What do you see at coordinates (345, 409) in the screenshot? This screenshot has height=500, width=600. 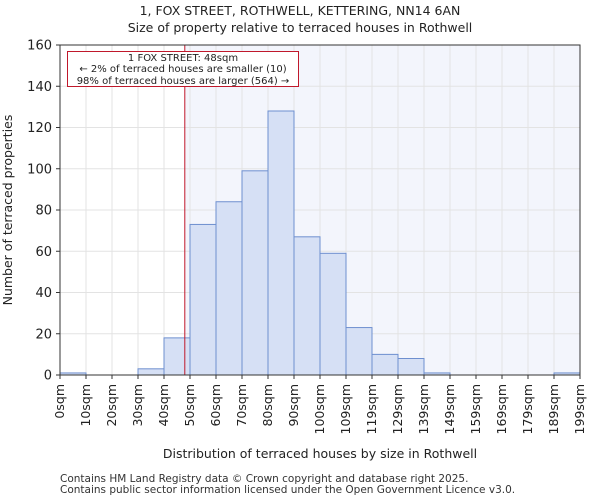 I see `x-tick-label: 109sqm` at bounding box center [345, 409].